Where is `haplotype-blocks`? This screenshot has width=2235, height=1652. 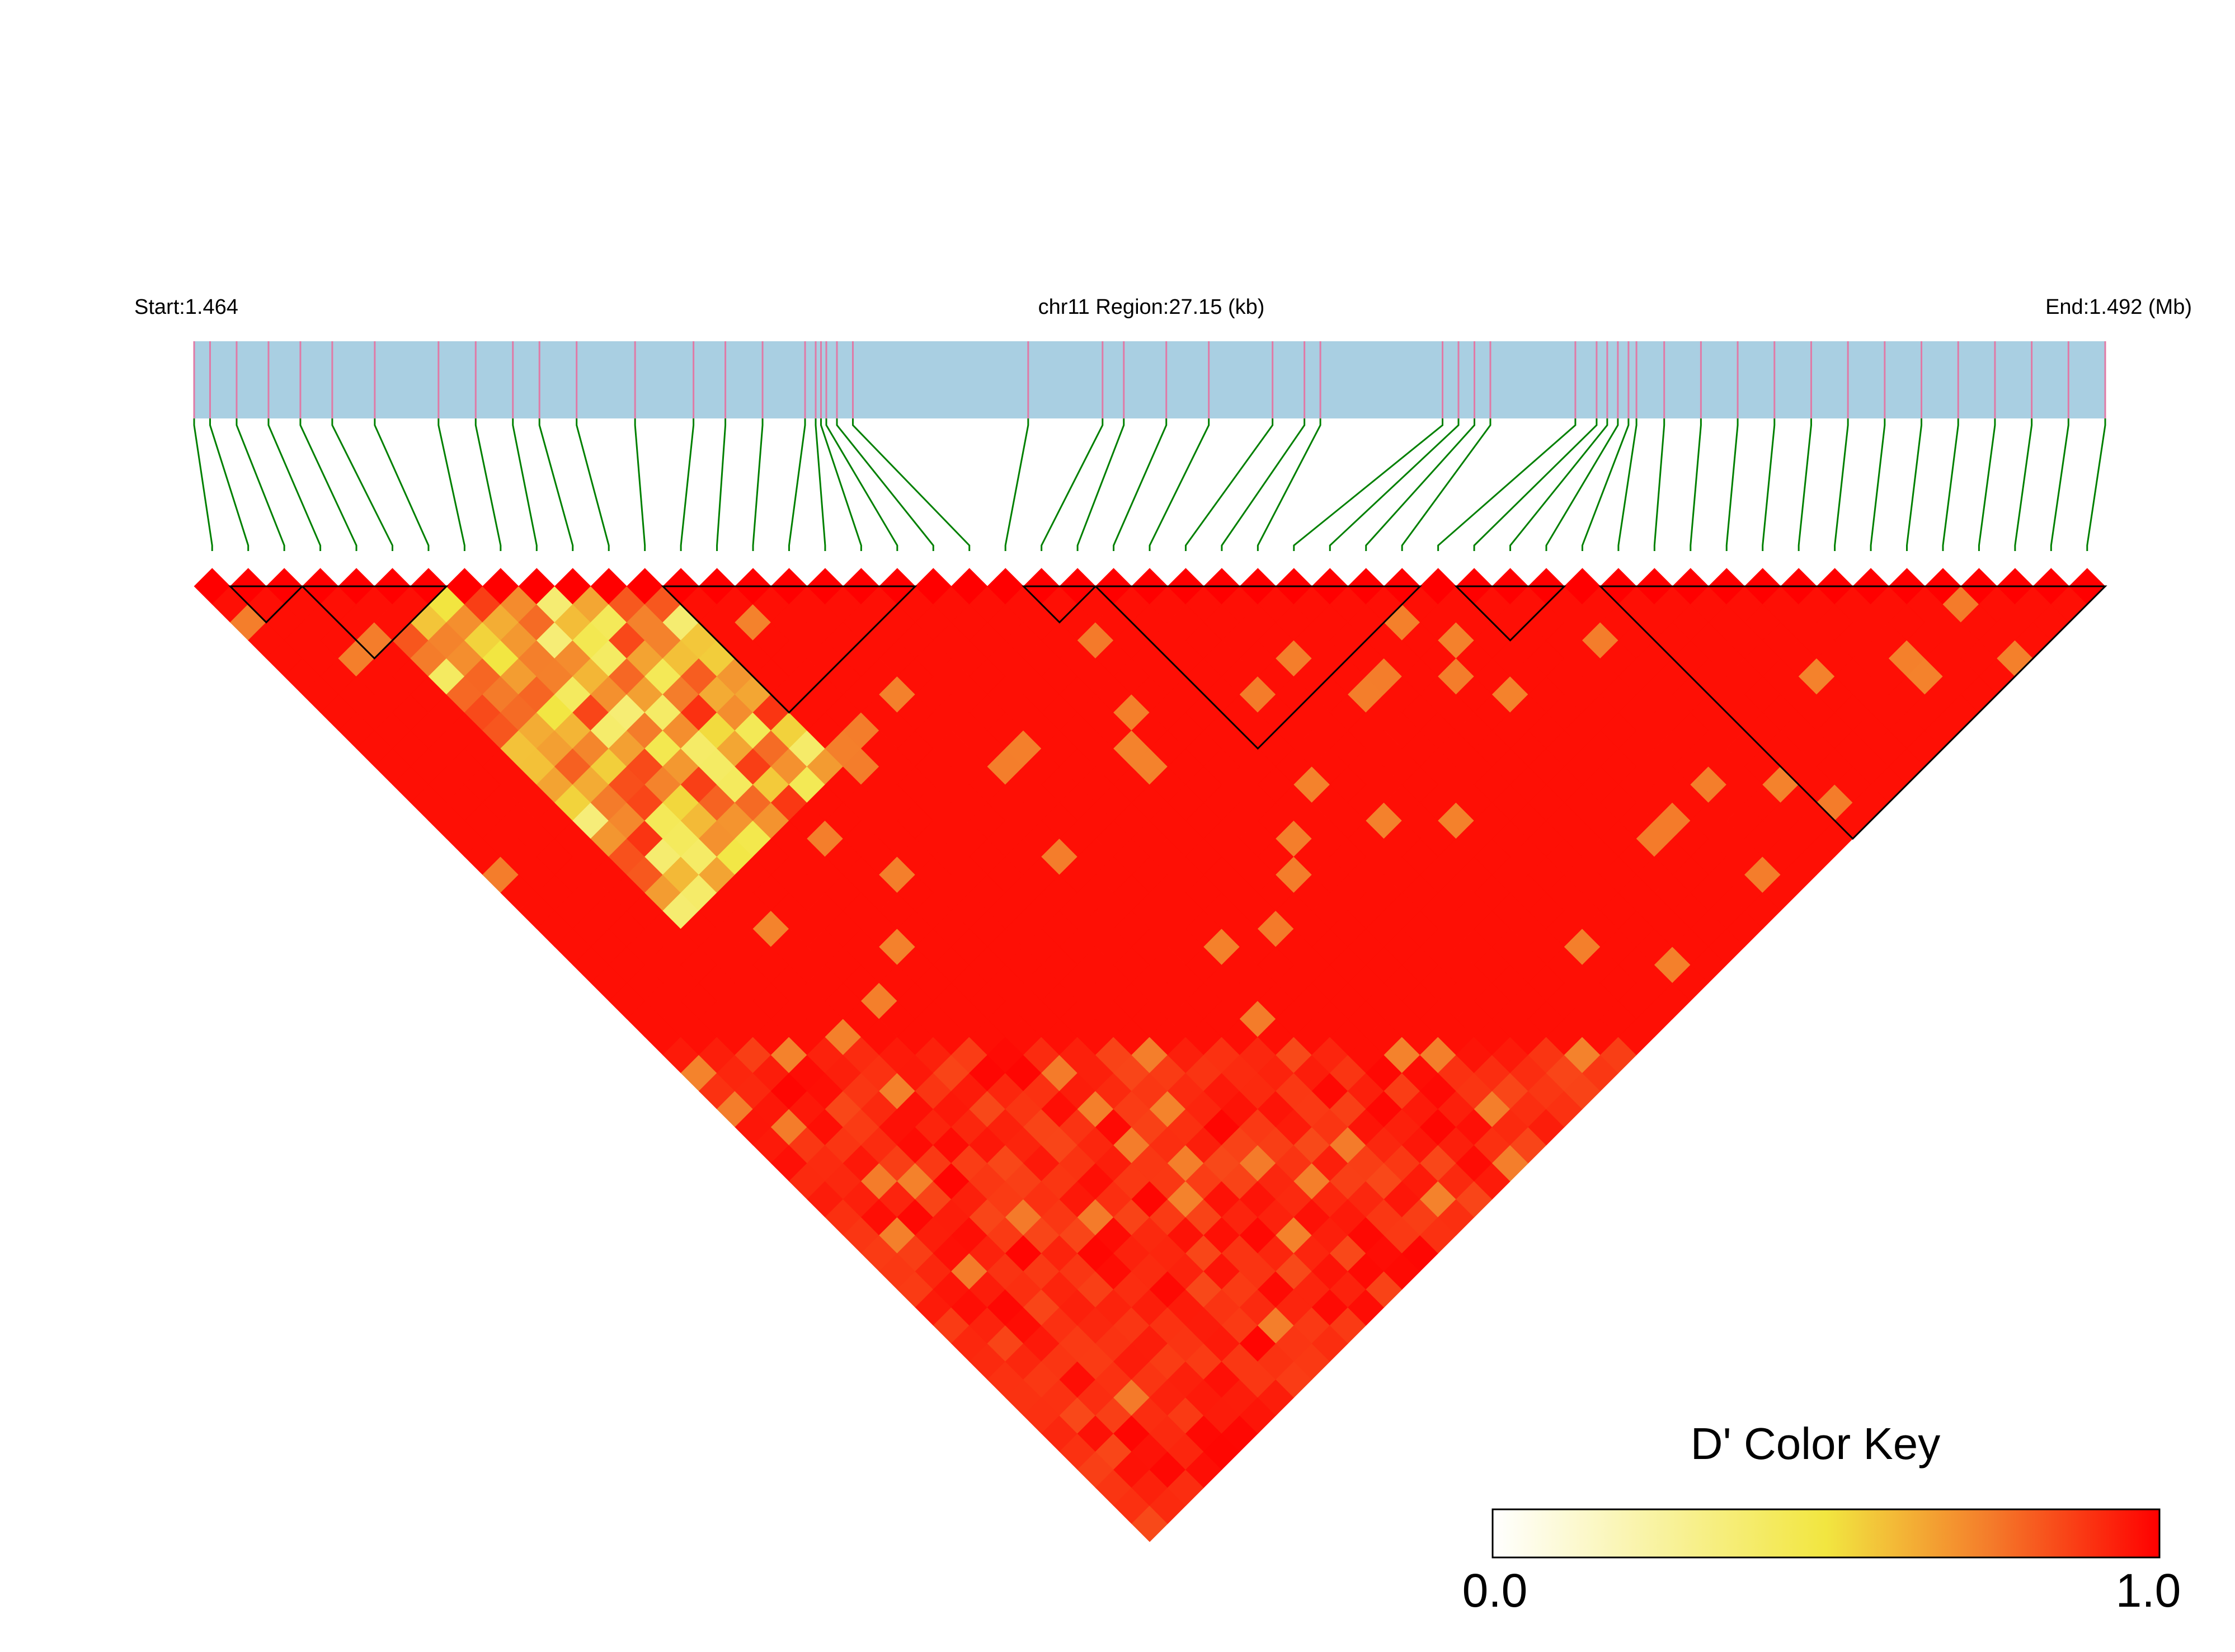
haplotype-blocks is located at coordinates (1167, 713).